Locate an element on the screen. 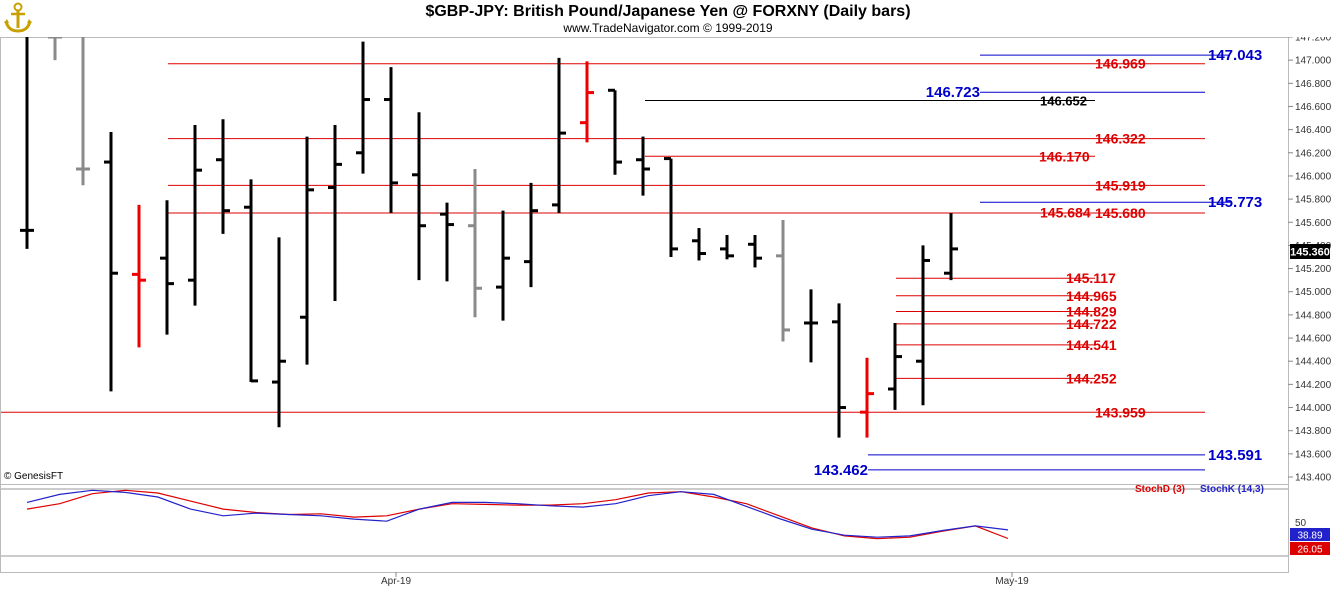  level-label: 146.652 is located at coordinates (1063, 100).